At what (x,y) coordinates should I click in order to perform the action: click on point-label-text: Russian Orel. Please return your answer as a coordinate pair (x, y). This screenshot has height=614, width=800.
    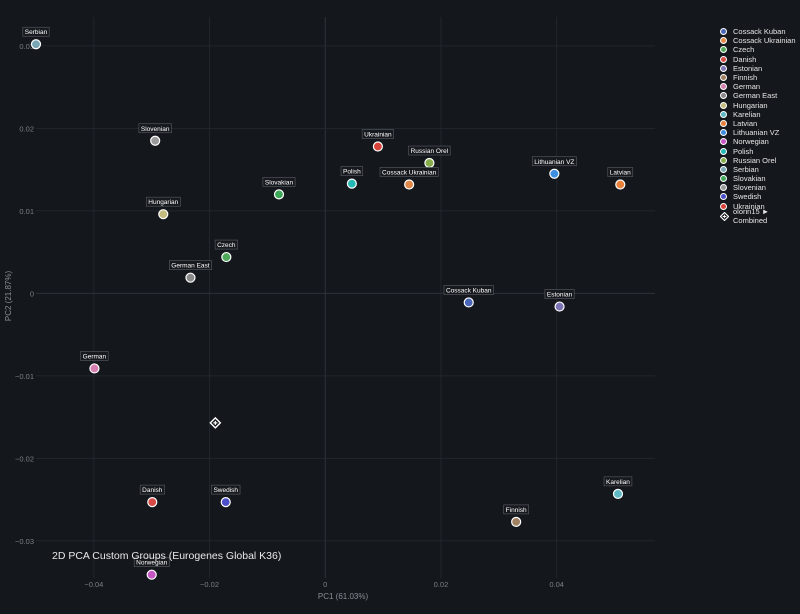
    Looking at the image, I should click on (430, 151).